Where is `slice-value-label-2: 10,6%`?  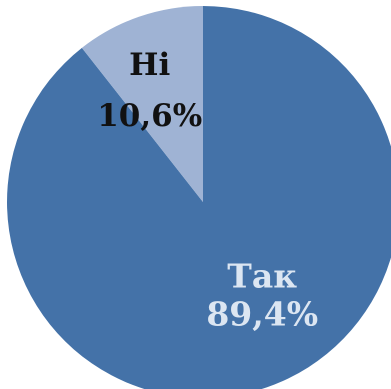 slice-value-label-2: 10,6% is located at coordinates (149, 116).